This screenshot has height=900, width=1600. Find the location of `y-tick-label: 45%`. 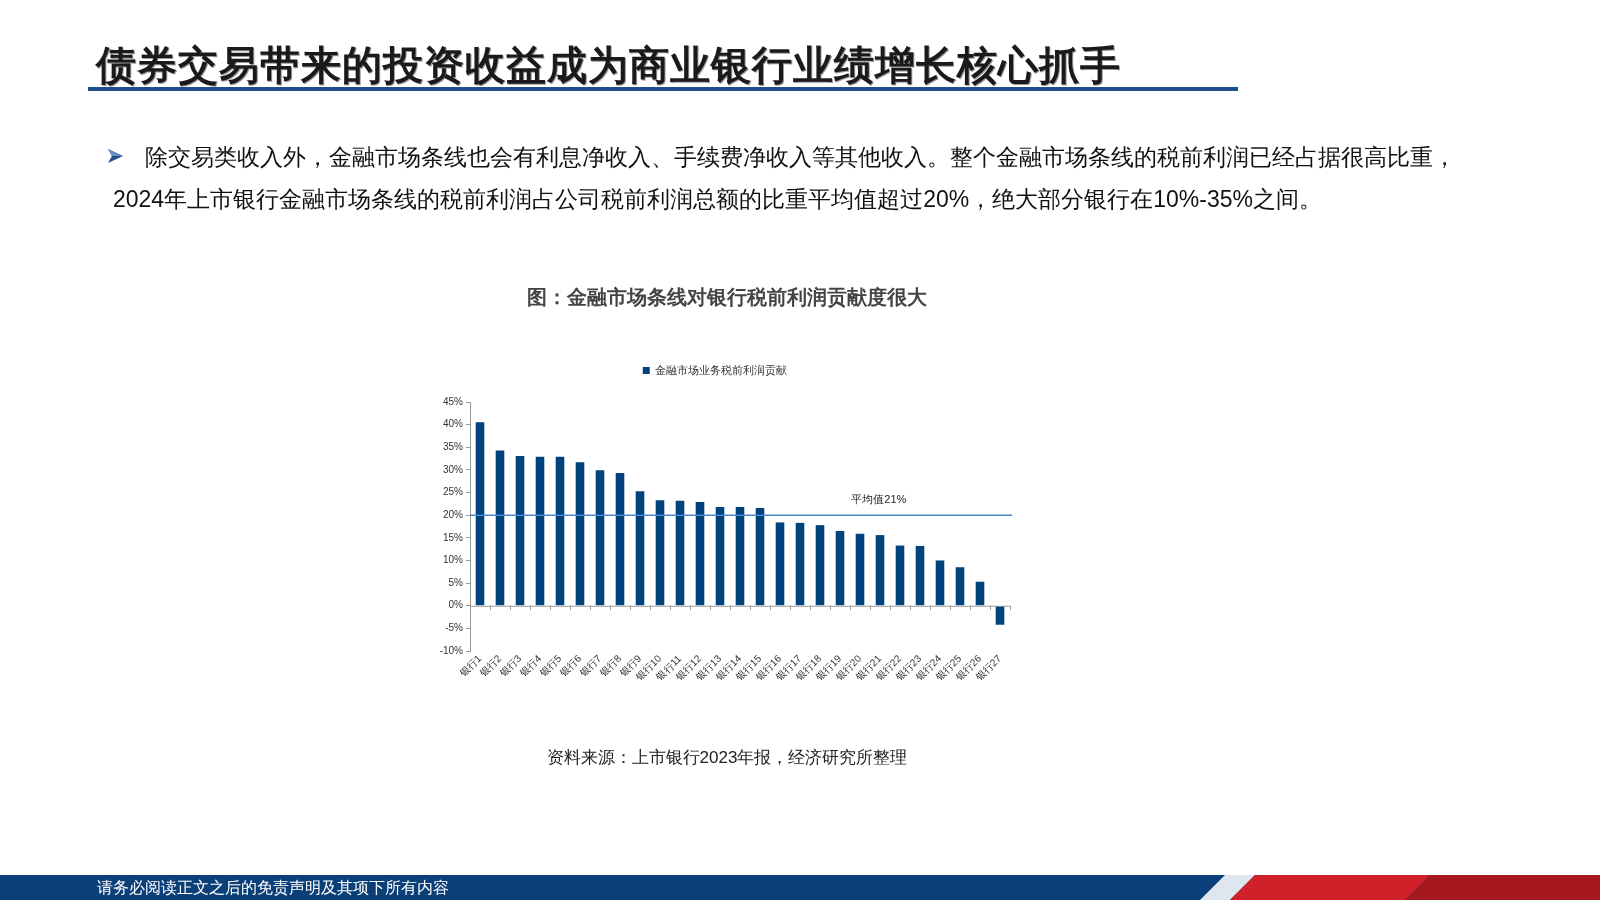

y-tick-label: 45% is located at coordinates (453, 401).